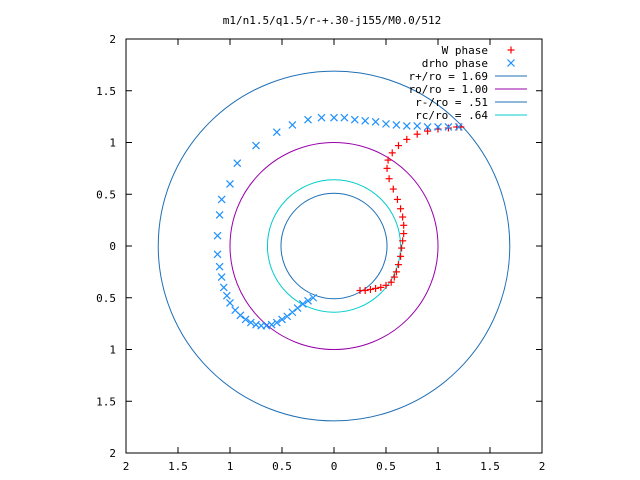 The width and height of the screenshot is (640, 480). Describe the element at coordinates (112, 246) in the screenshot. I see `y-tick-label: 0` at that location.